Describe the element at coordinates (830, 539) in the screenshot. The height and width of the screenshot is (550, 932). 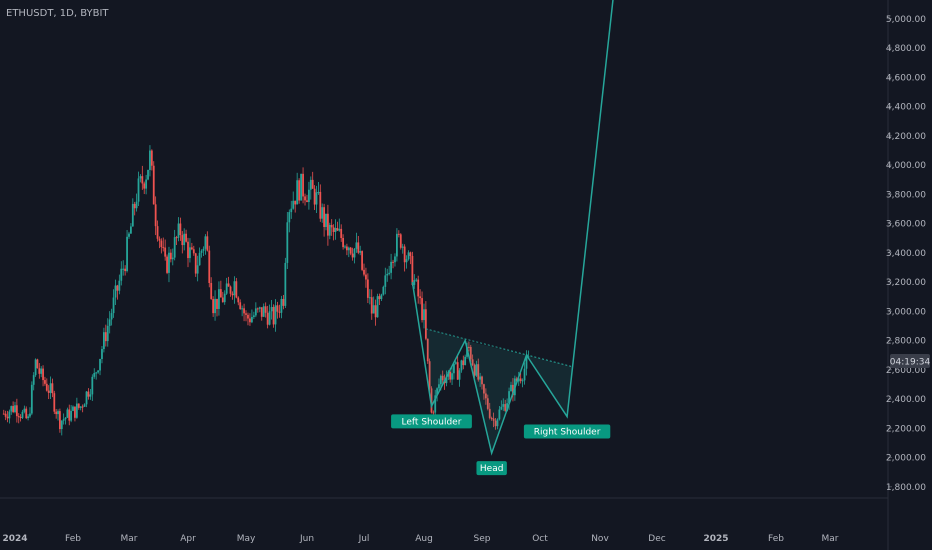
I see `x-tick-label: Mar` at that location.